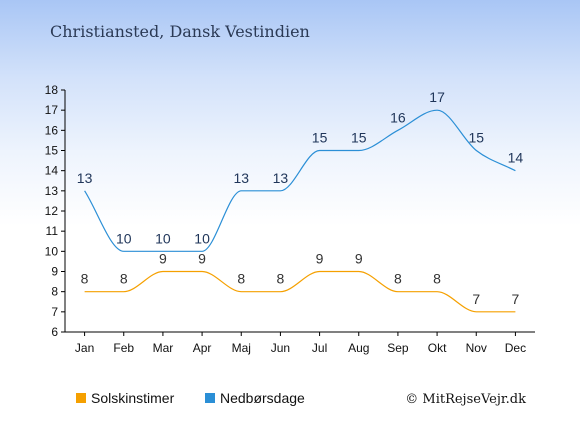 Image resolution: width=580 pixels, height=435 pixels. I want to click on y-tick-label: 7, so click(54, 312).